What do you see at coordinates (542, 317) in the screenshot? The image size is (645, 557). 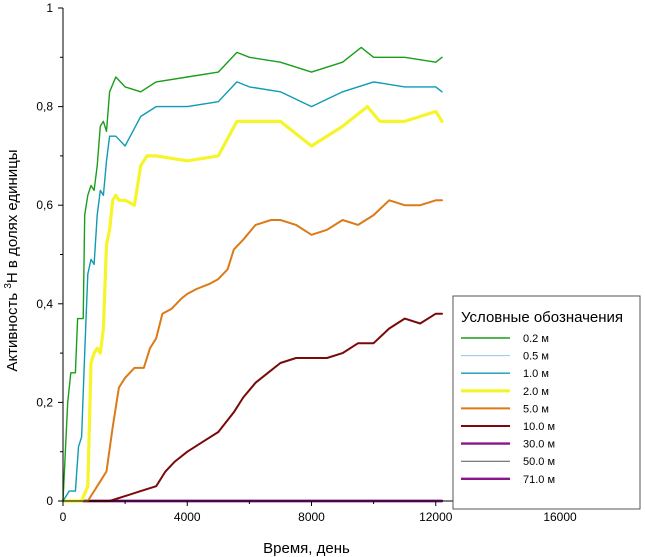 I see `legend-title: Условные обозначения` at bounding box center [542, 317].